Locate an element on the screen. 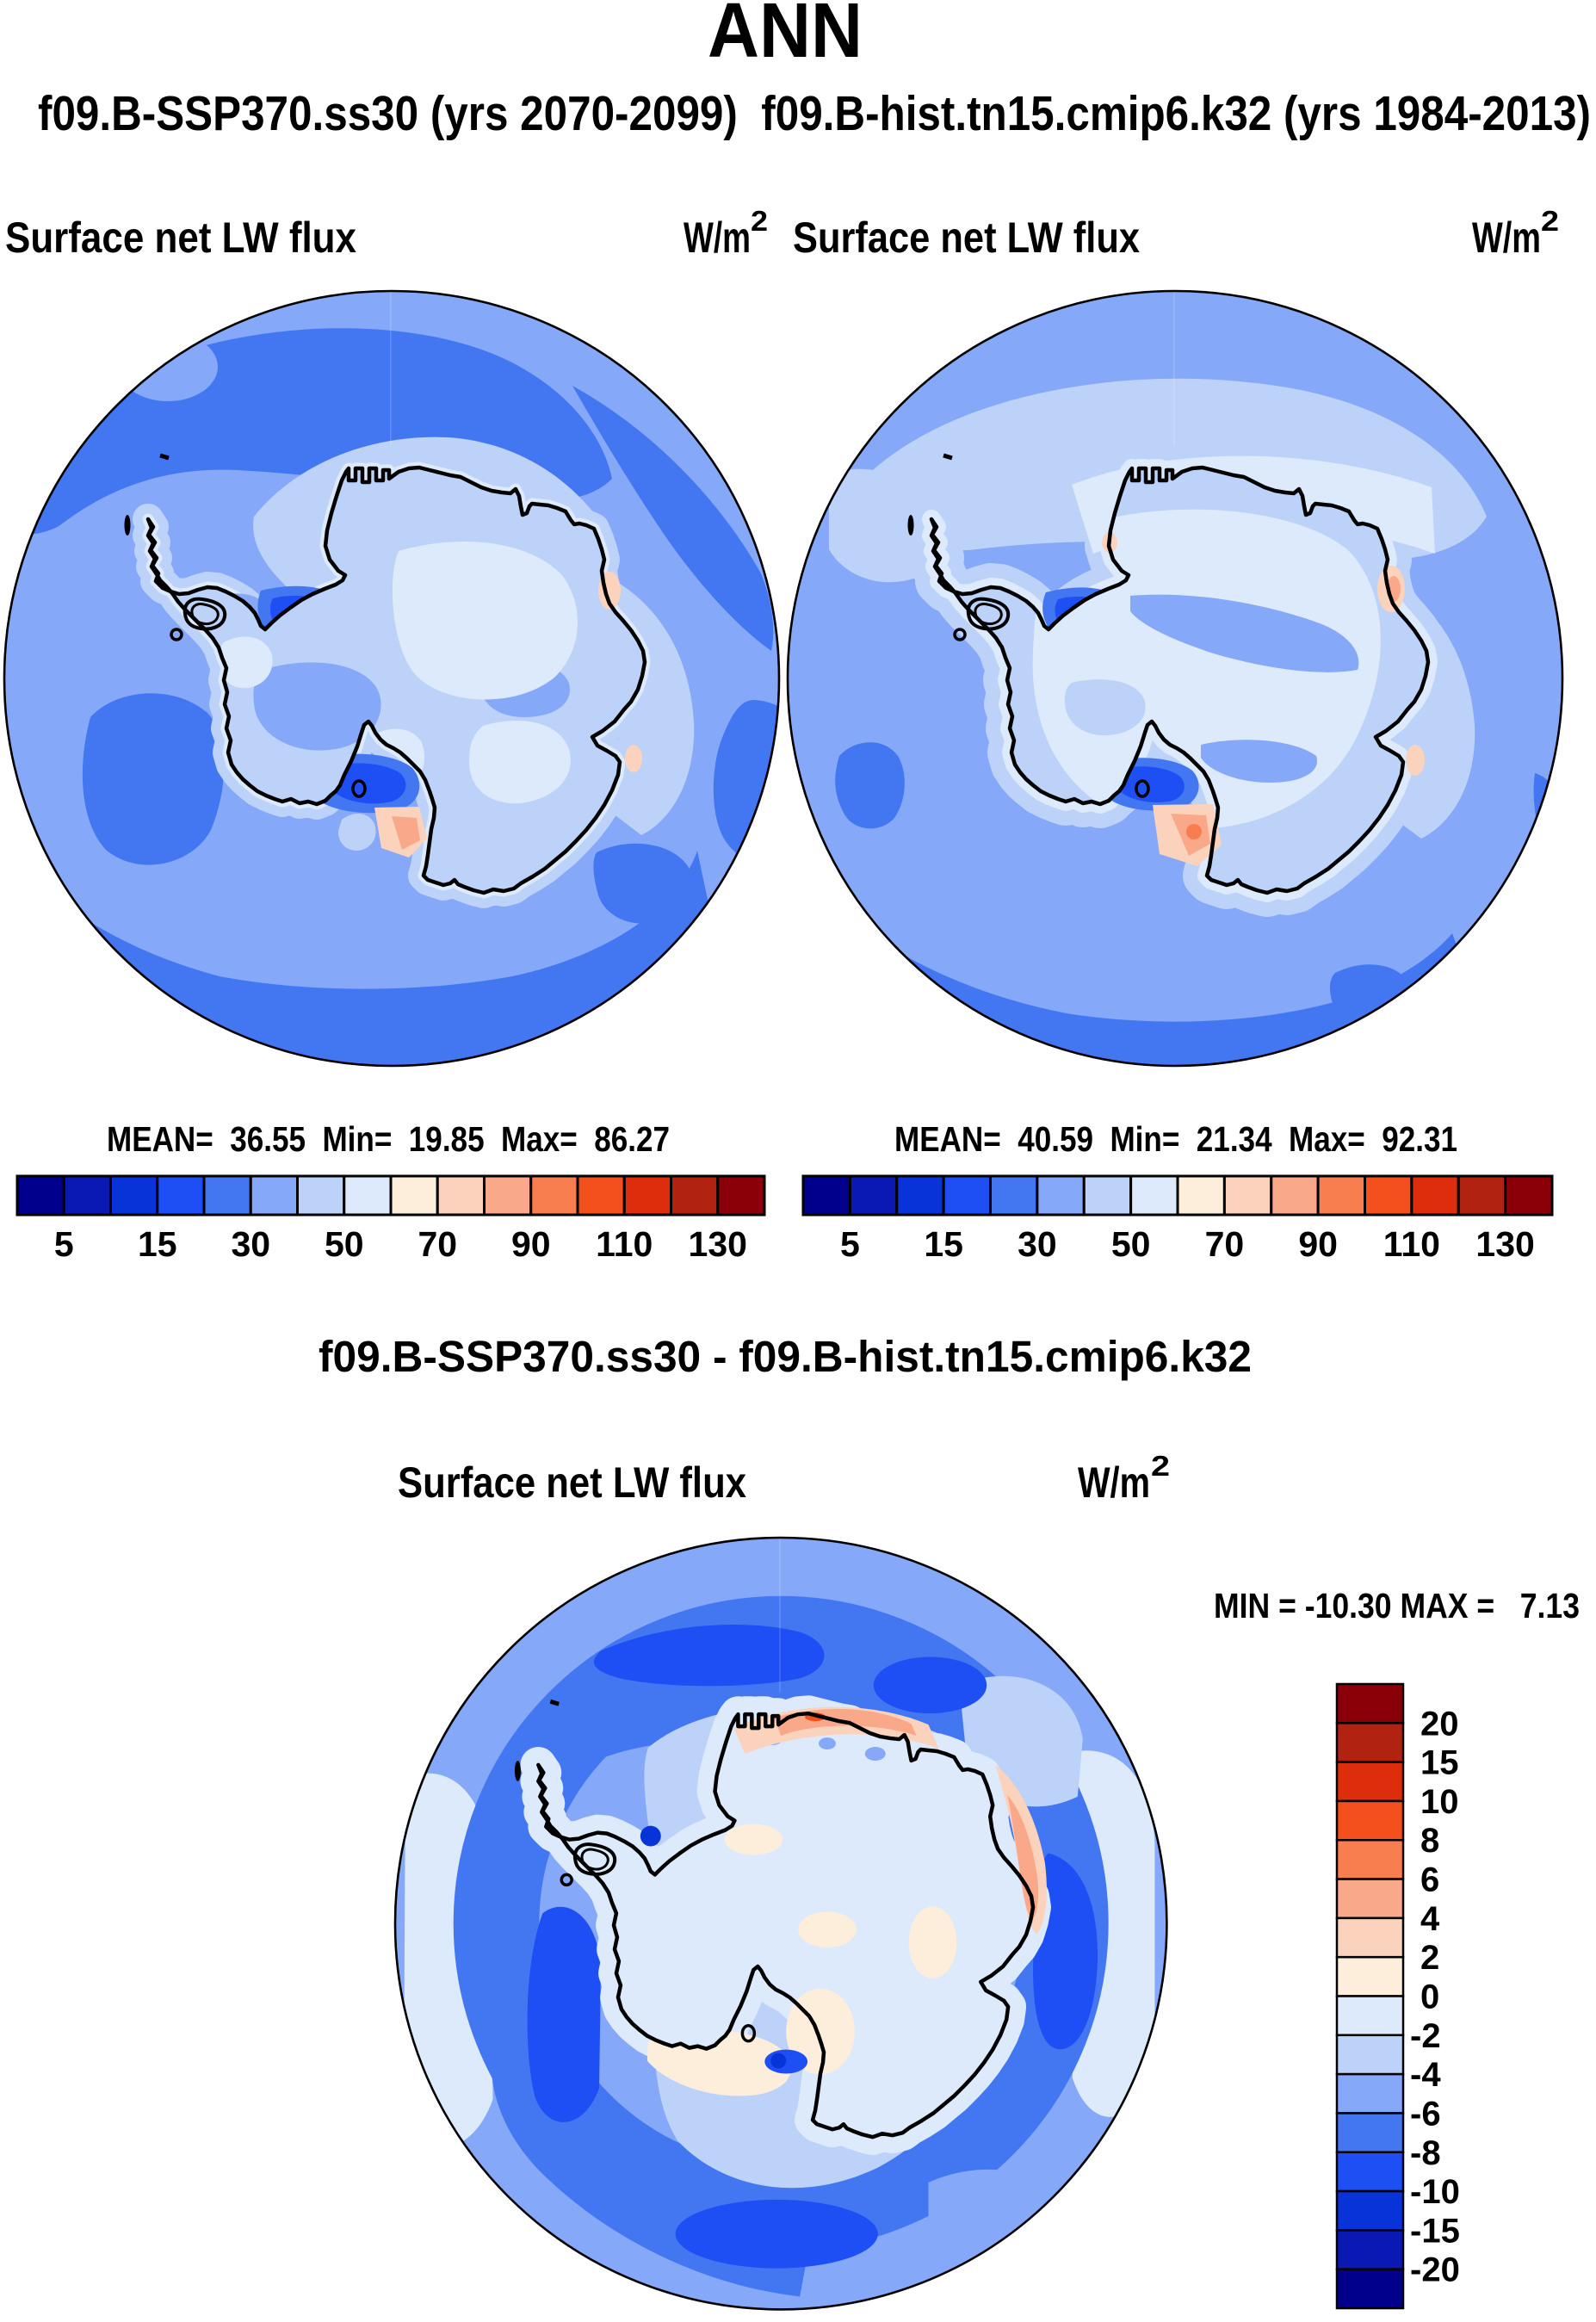  svg-text: -8 is located at coordinates (1425, 2153).